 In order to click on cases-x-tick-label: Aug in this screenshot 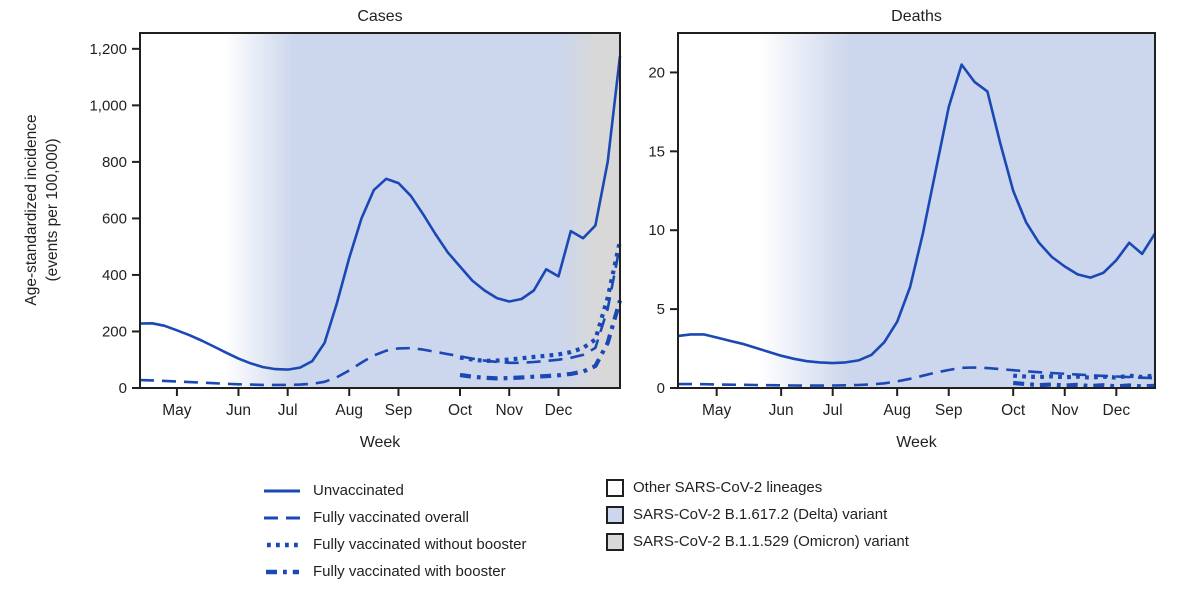, I will do `click(349, 410)`.